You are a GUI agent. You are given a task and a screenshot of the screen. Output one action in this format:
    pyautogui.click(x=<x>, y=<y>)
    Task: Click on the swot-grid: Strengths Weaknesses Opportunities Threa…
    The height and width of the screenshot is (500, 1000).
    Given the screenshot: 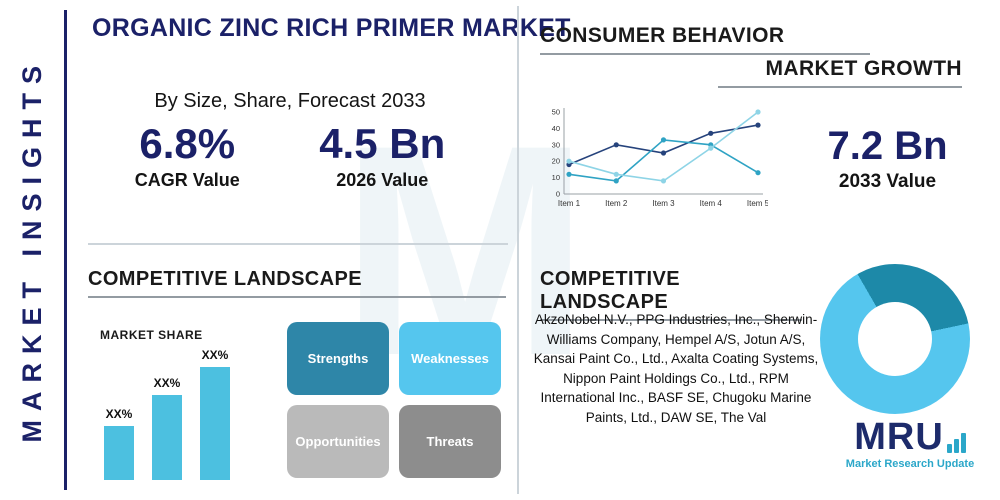 What is the action you would take?
    pyautogui.click(x=394, y=400)
    